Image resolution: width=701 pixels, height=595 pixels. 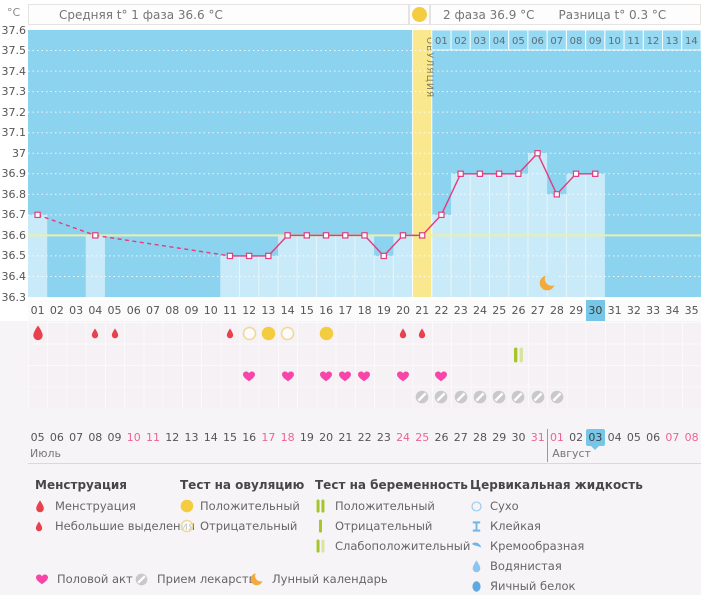 What do you see at coordinates (133, 437) in the screenshot?
I see `date-cell: 10` at bounding box center [133, 437].